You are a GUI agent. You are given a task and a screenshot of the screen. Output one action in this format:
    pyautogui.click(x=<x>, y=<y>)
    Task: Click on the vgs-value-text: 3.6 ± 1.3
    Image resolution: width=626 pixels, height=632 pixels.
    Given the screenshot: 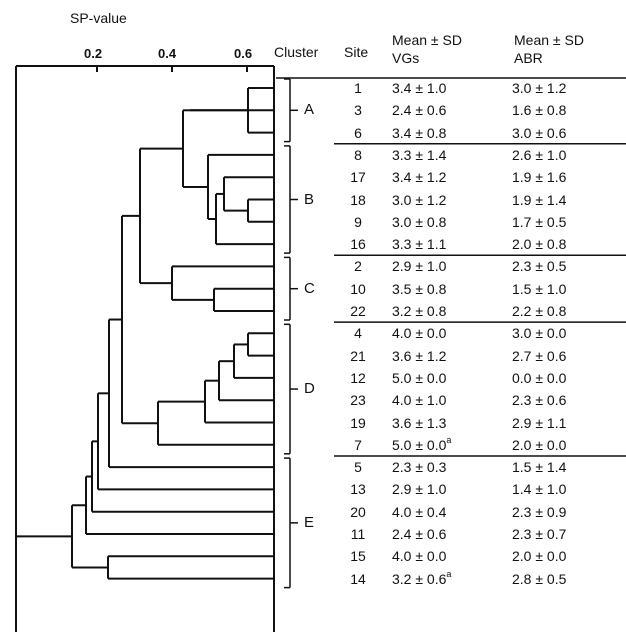 What is the action you would take?
    pyautogui.click(x=419, y=422)
    